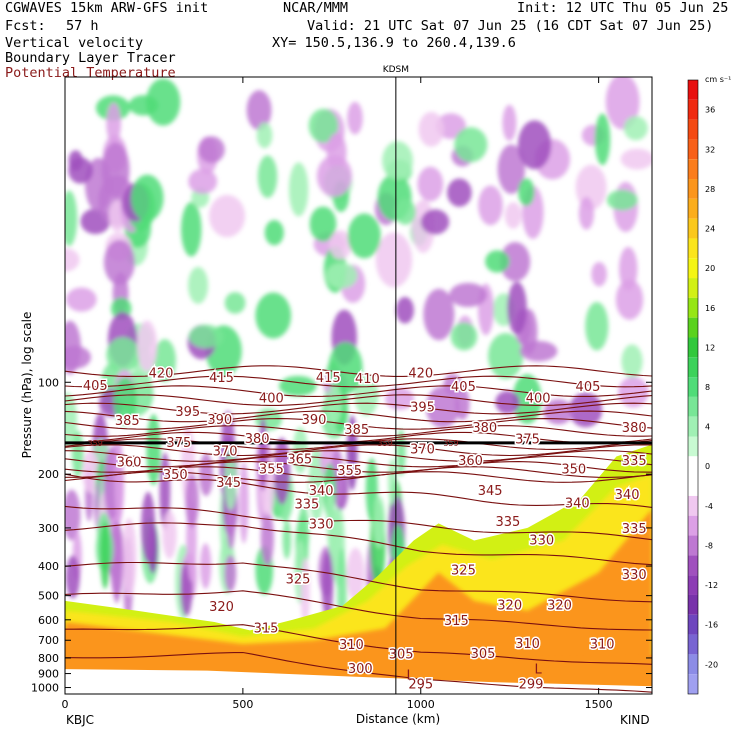 This screenshot has height=740, width=740. Describe the element at coordinates (634, 461) in the screenshot. I see `theta-label: 335` at that location.